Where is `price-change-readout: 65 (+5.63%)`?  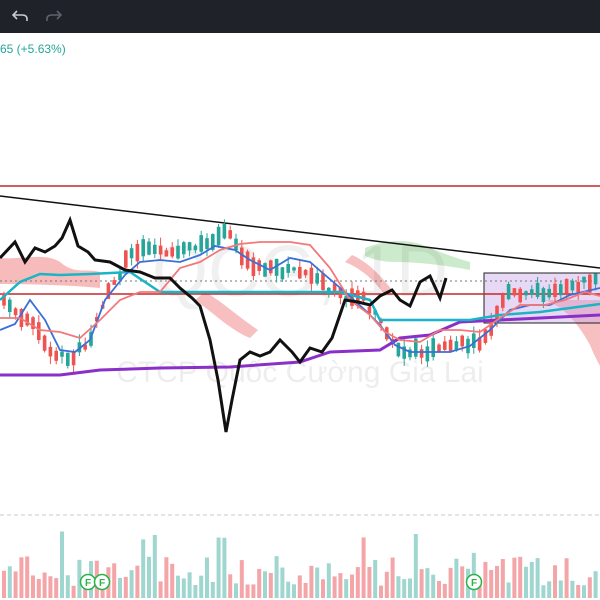 price-change-readout: 65 (+5.63%) is located at coordinates (33, 49).